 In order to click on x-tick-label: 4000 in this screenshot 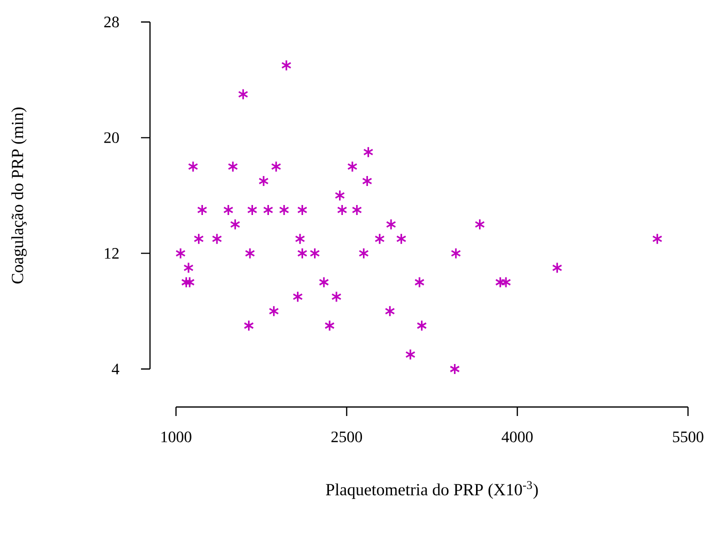, I will do `click(517, 437)`.